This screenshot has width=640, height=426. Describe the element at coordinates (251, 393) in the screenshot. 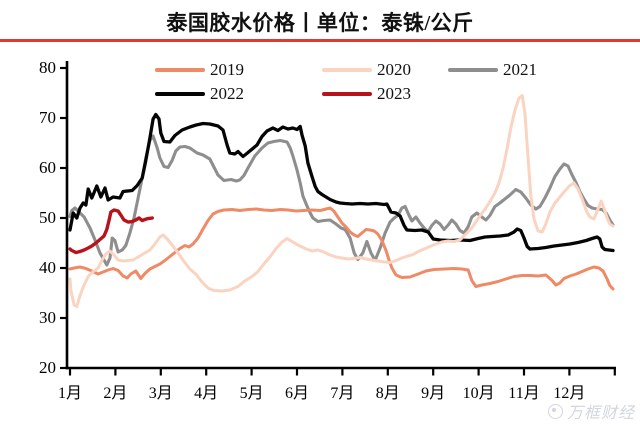

I see `x-tick-label: 5月` at that location.